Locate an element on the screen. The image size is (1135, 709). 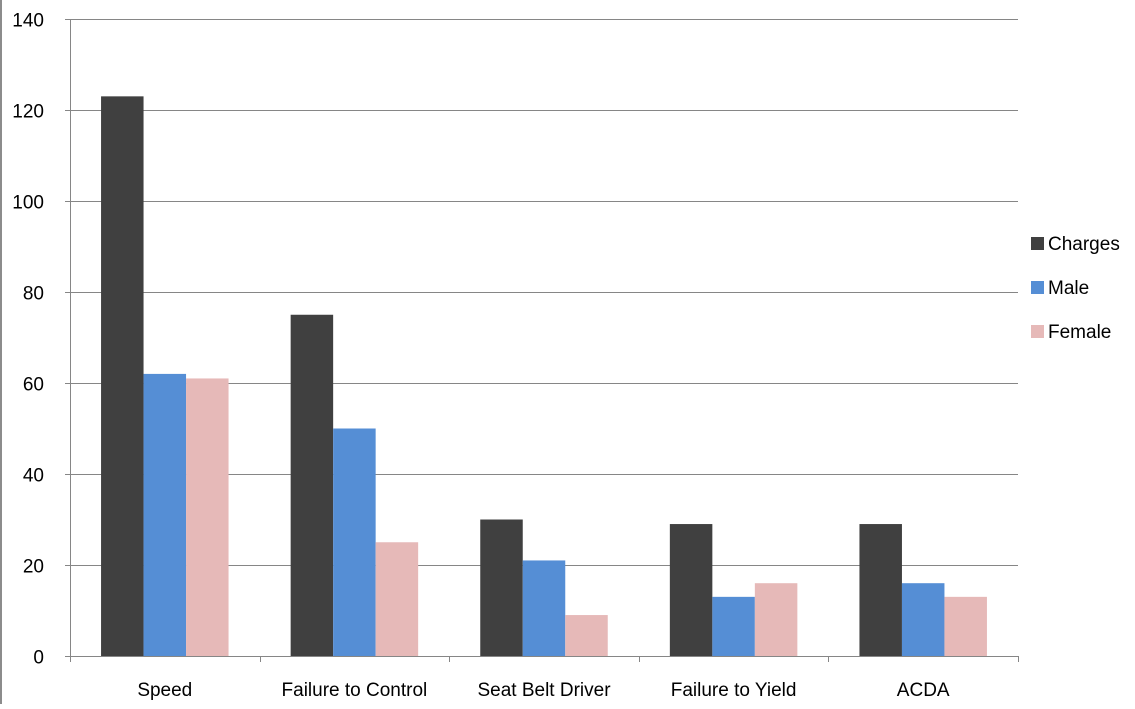
y-tick-label: 0 is located at coordinates (38, 658).